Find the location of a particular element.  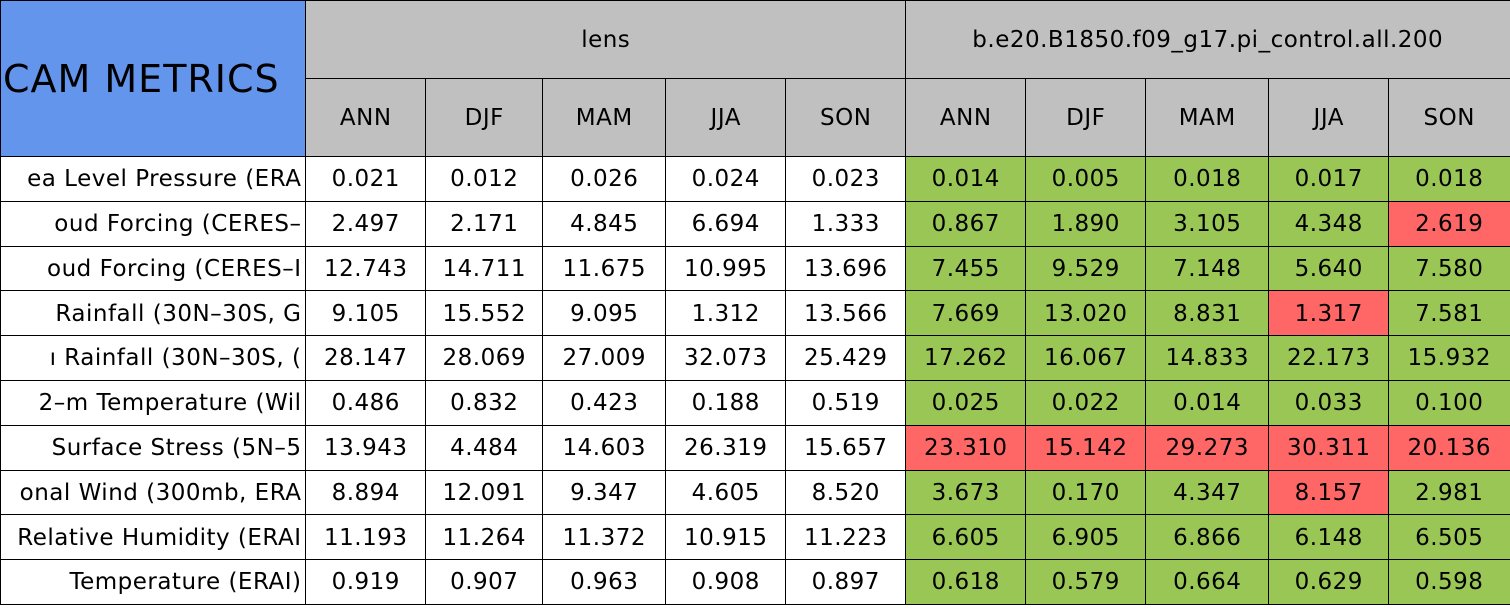

value-cell: 8.894 is located at coordinates (366, 492).